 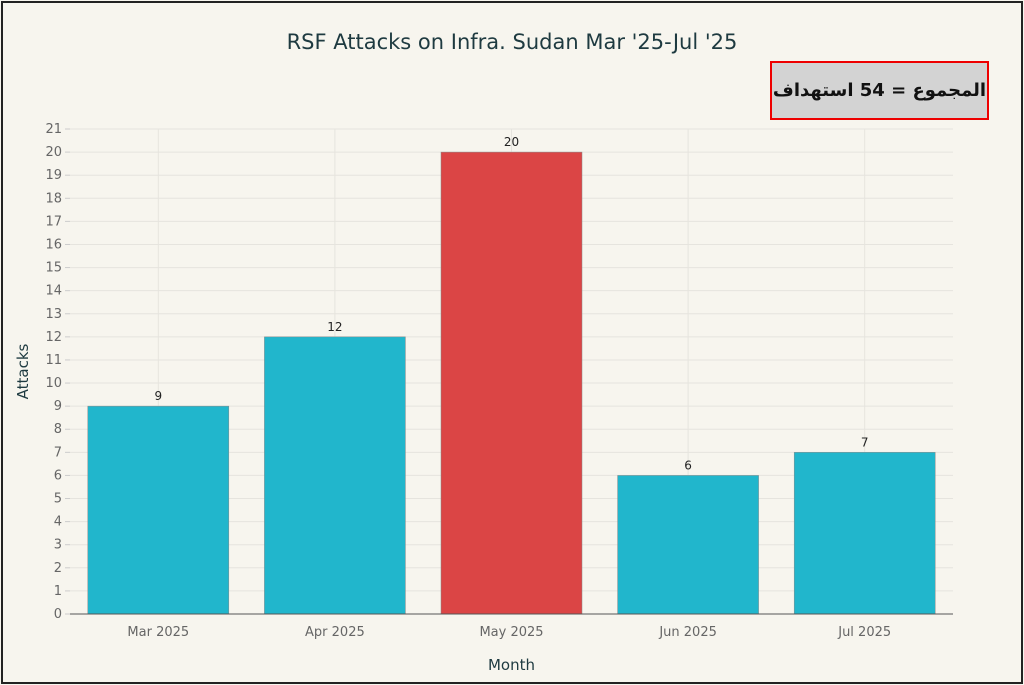 What do you see at coordinates (511, 142) in the screenshot?
I see `data-label: 20` at bounding box center [511, 142].